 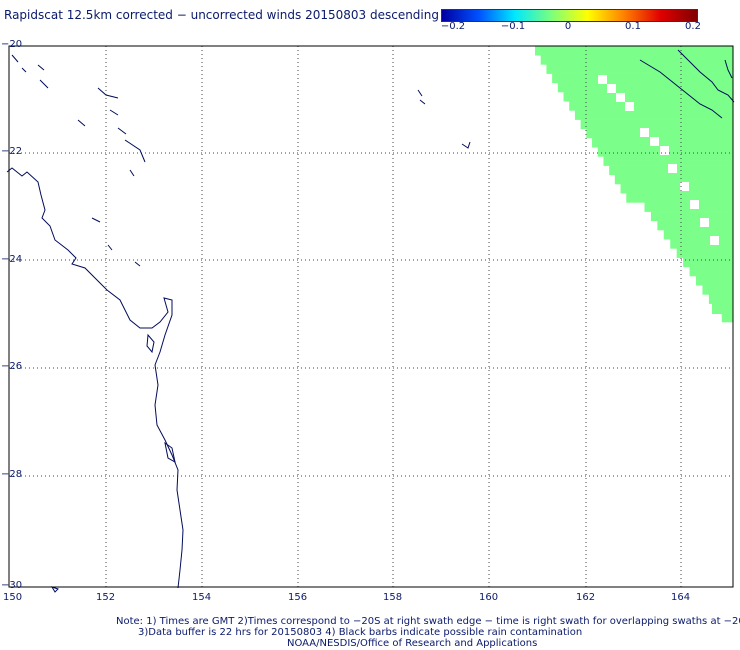 I want to click on color-scale-bar, so click(x=569, y=15).